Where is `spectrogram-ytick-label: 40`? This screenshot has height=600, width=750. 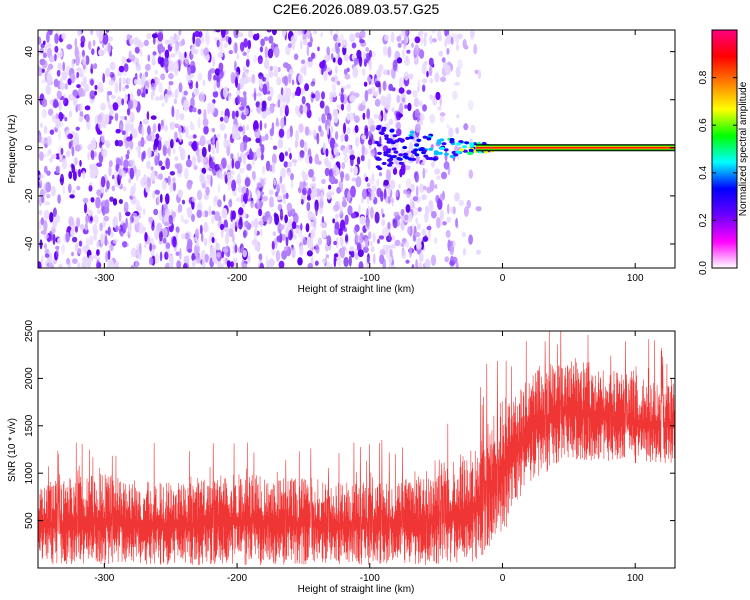 spectrogram-ytick-label: 40 is located at coordinates (29, 52).